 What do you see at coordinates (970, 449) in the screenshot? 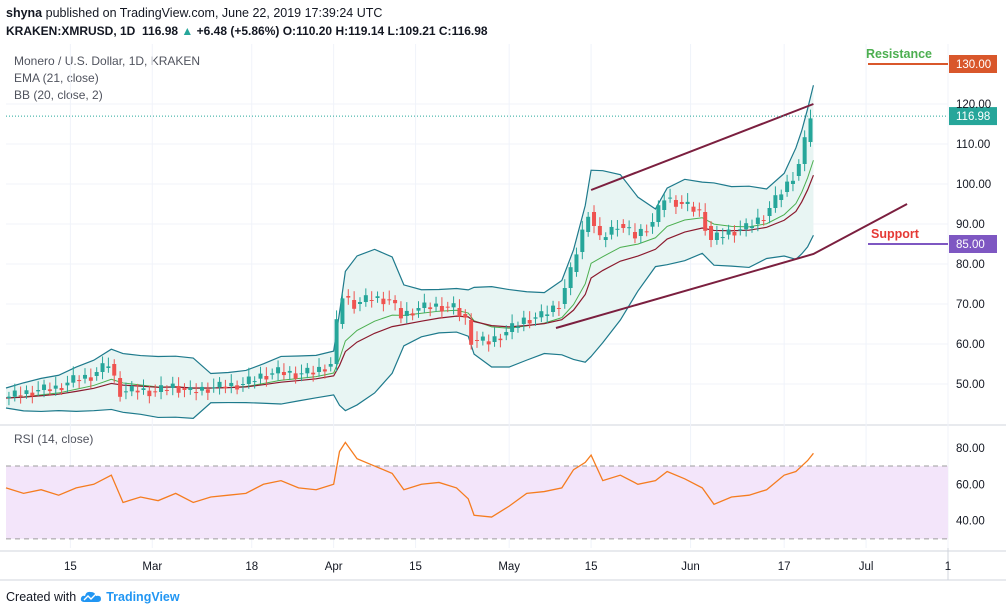
I see `rsi-tick-label: 80.00` at bounding box center [970, 449].